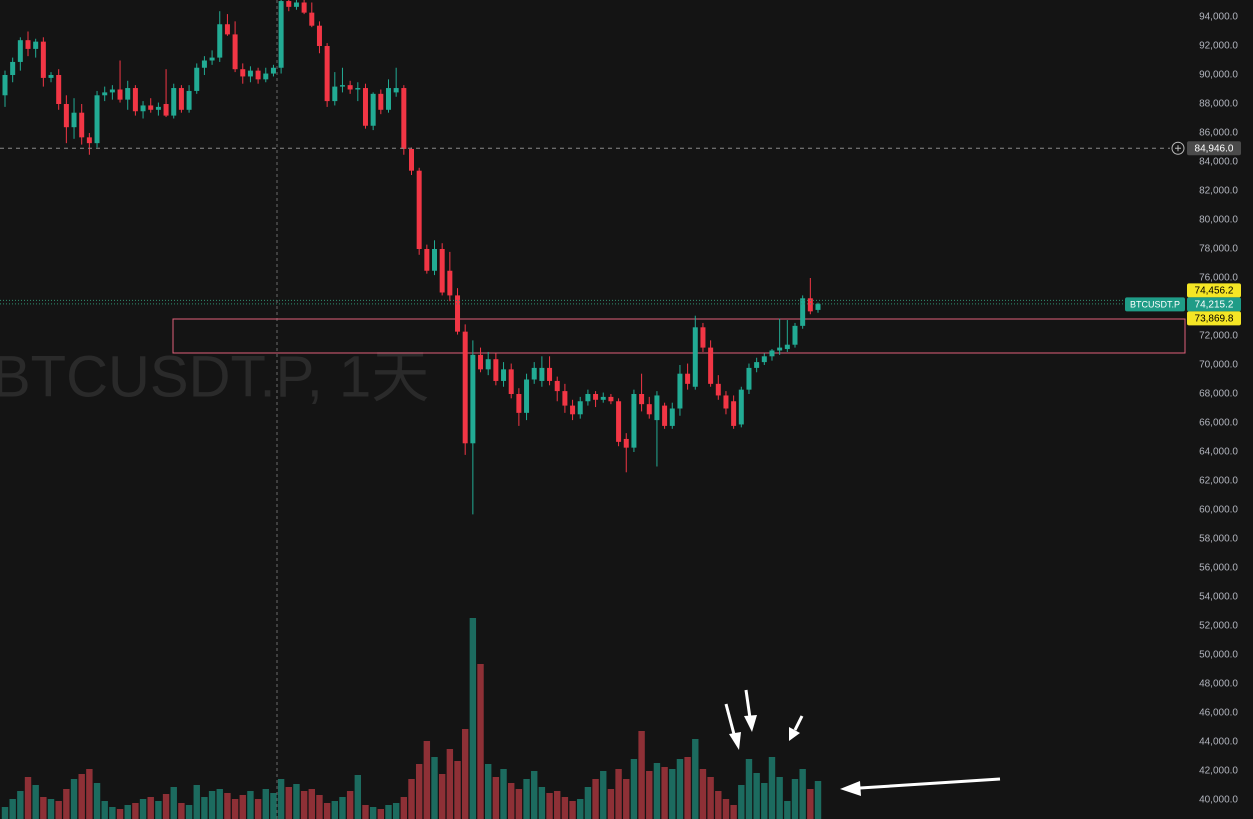 The height and width of the screenshot is (819, 1253). I want to click on y-tick-label: 64,000.0, so click(1218, 452).